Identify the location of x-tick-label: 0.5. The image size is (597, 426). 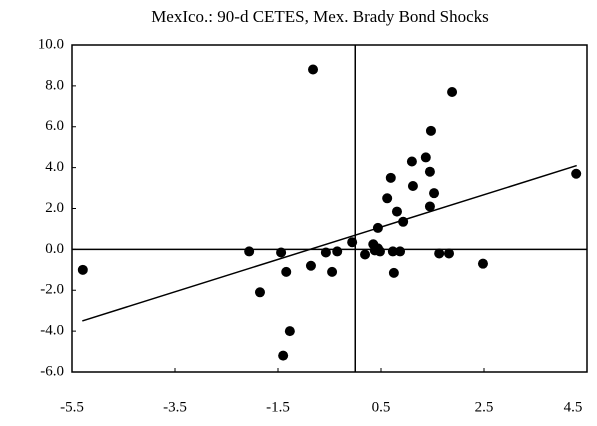
(381, 407).